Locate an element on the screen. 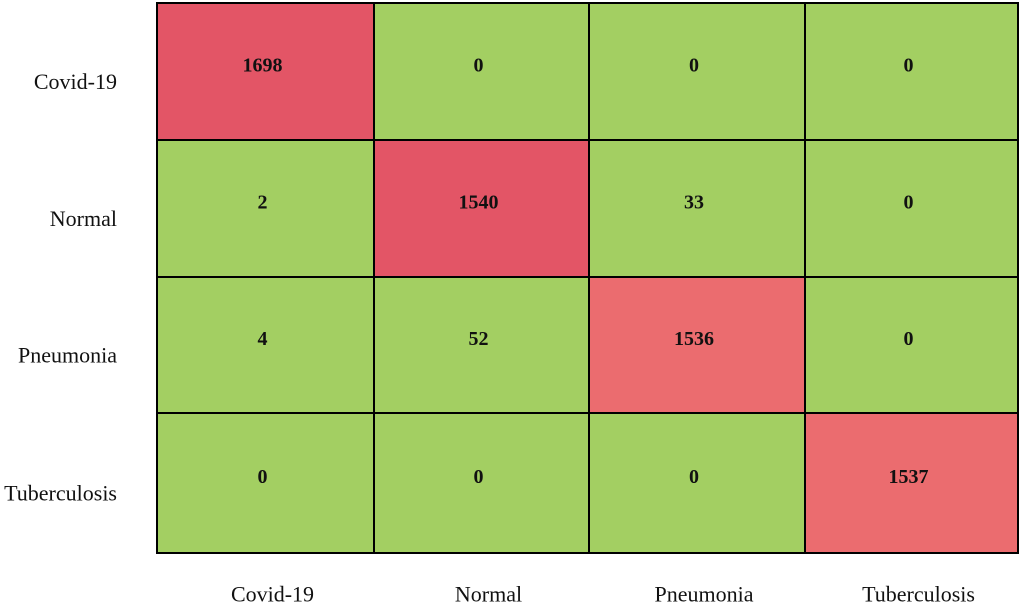  matrix-cell-normal-normal is located at coordinates (481, 208).